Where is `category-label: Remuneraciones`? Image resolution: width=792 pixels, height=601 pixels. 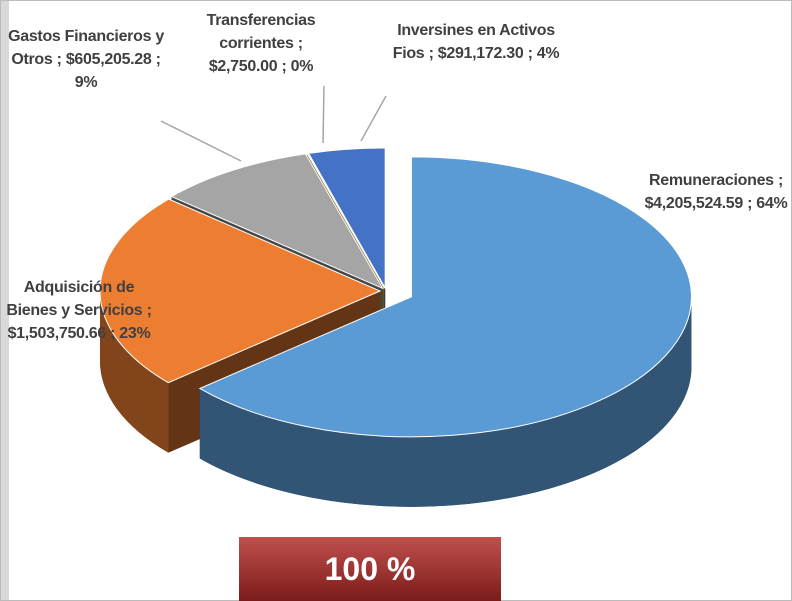 category-label: Remuneraciones is located at coordinates (711, 180).